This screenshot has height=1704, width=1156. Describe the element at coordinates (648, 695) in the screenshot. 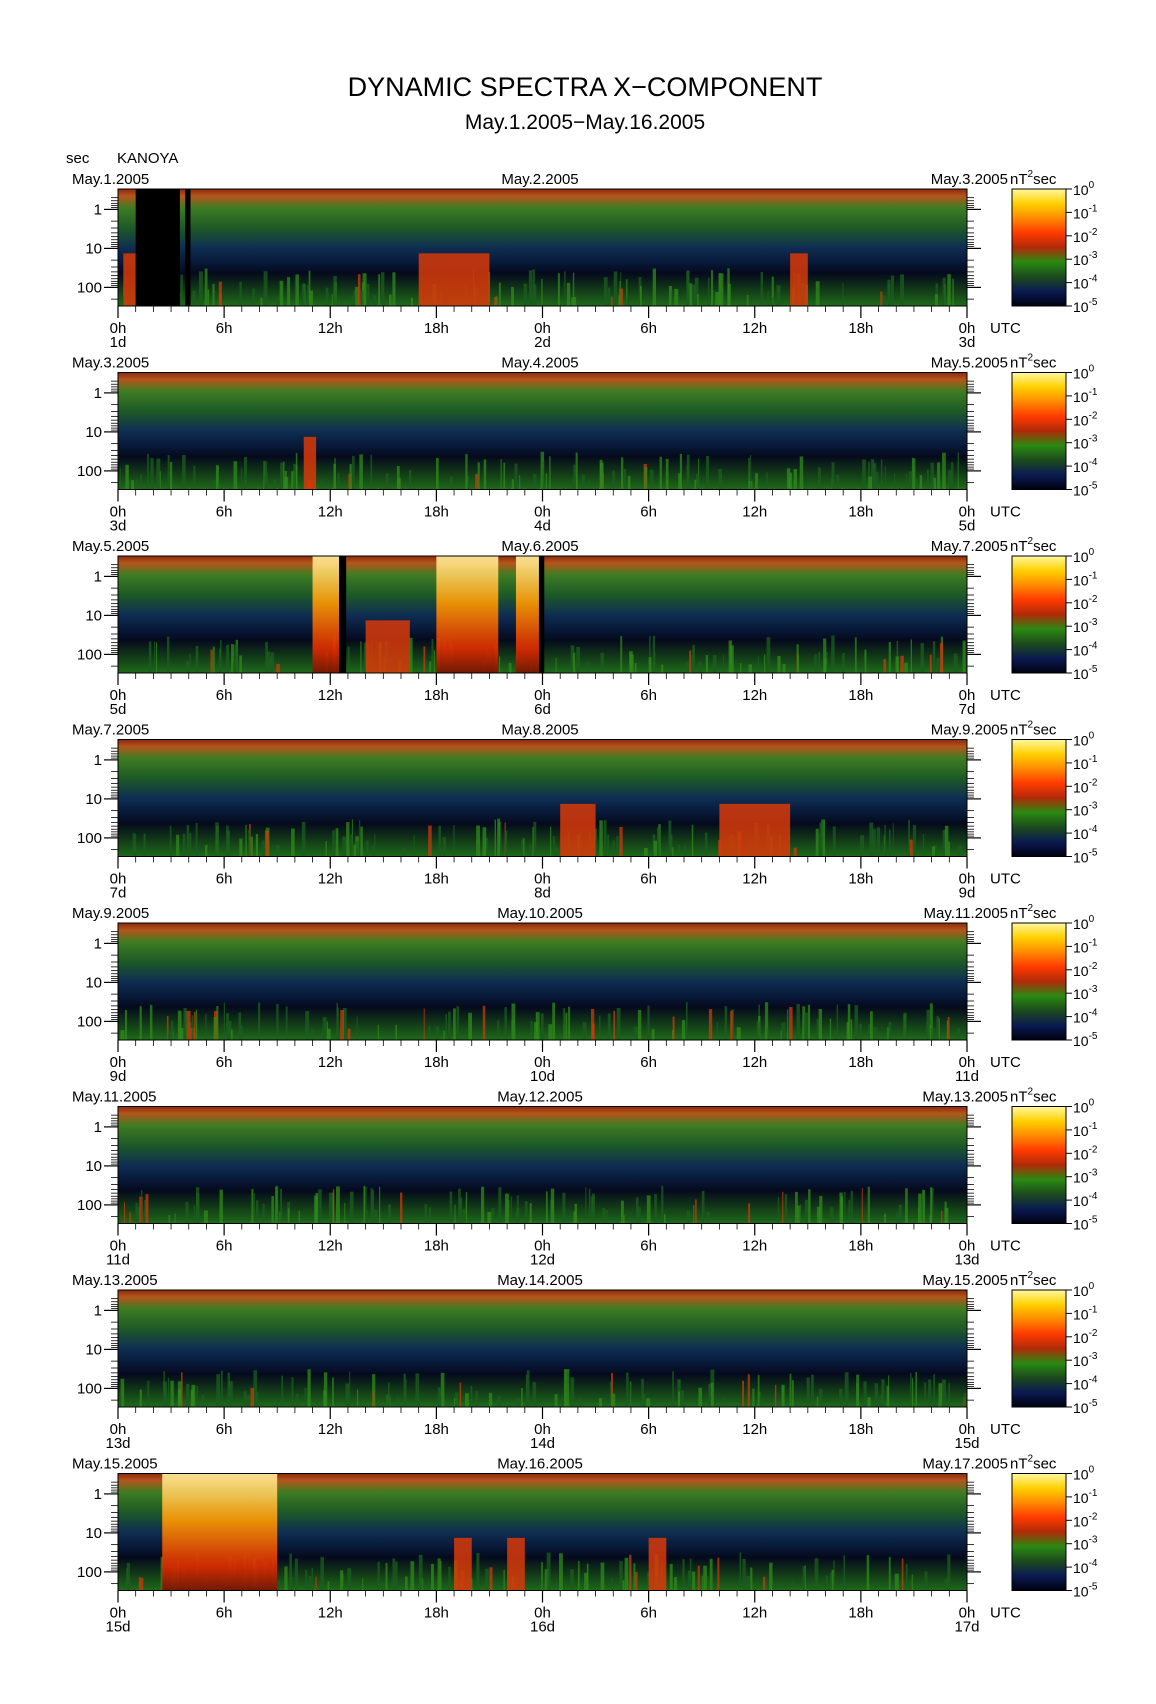

I see `x-tick-label: 6h` at that location.